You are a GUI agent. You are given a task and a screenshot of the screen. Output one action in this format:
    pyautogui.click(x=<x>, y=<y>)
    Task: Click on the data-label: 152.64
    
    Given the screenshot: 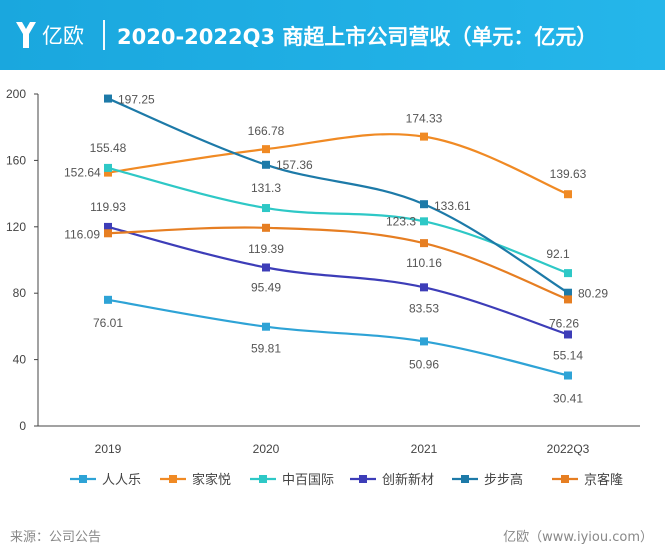 What is the action you would take?
    pyautogui.click(x=82, y=173)
    